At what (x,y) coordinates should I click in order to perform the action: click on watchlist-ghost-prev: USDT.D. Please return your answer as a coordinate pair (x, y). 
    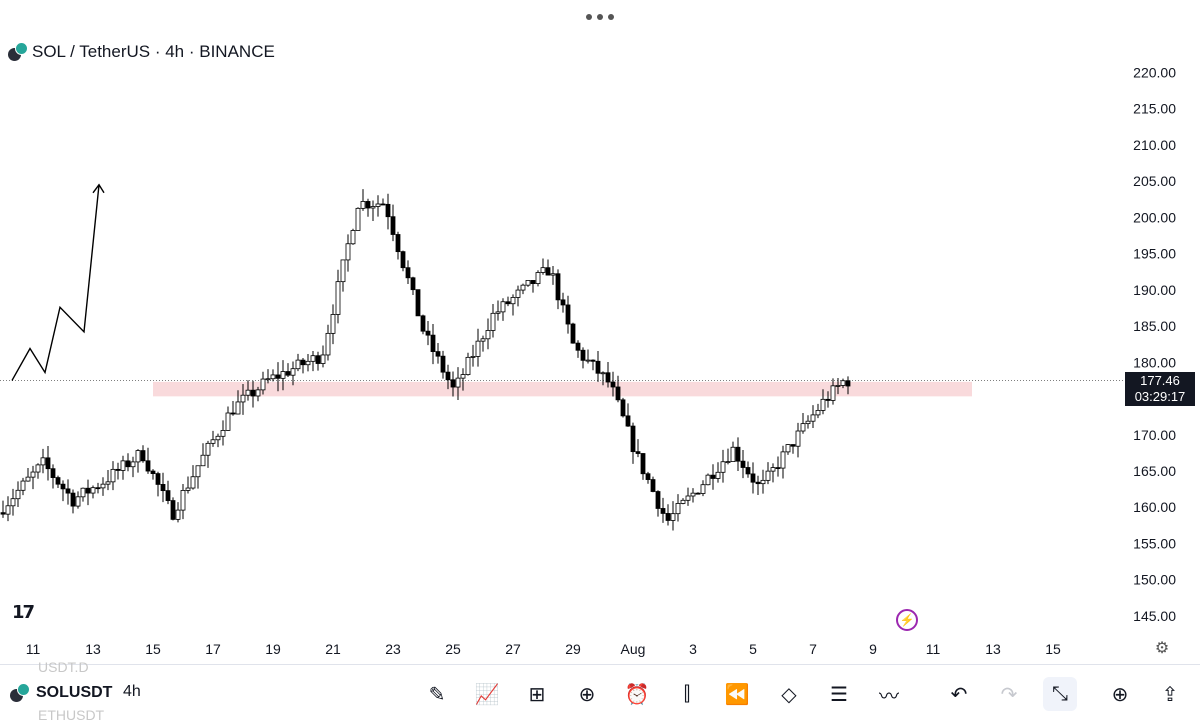
    Looking at the image, I should click on (63, 667).